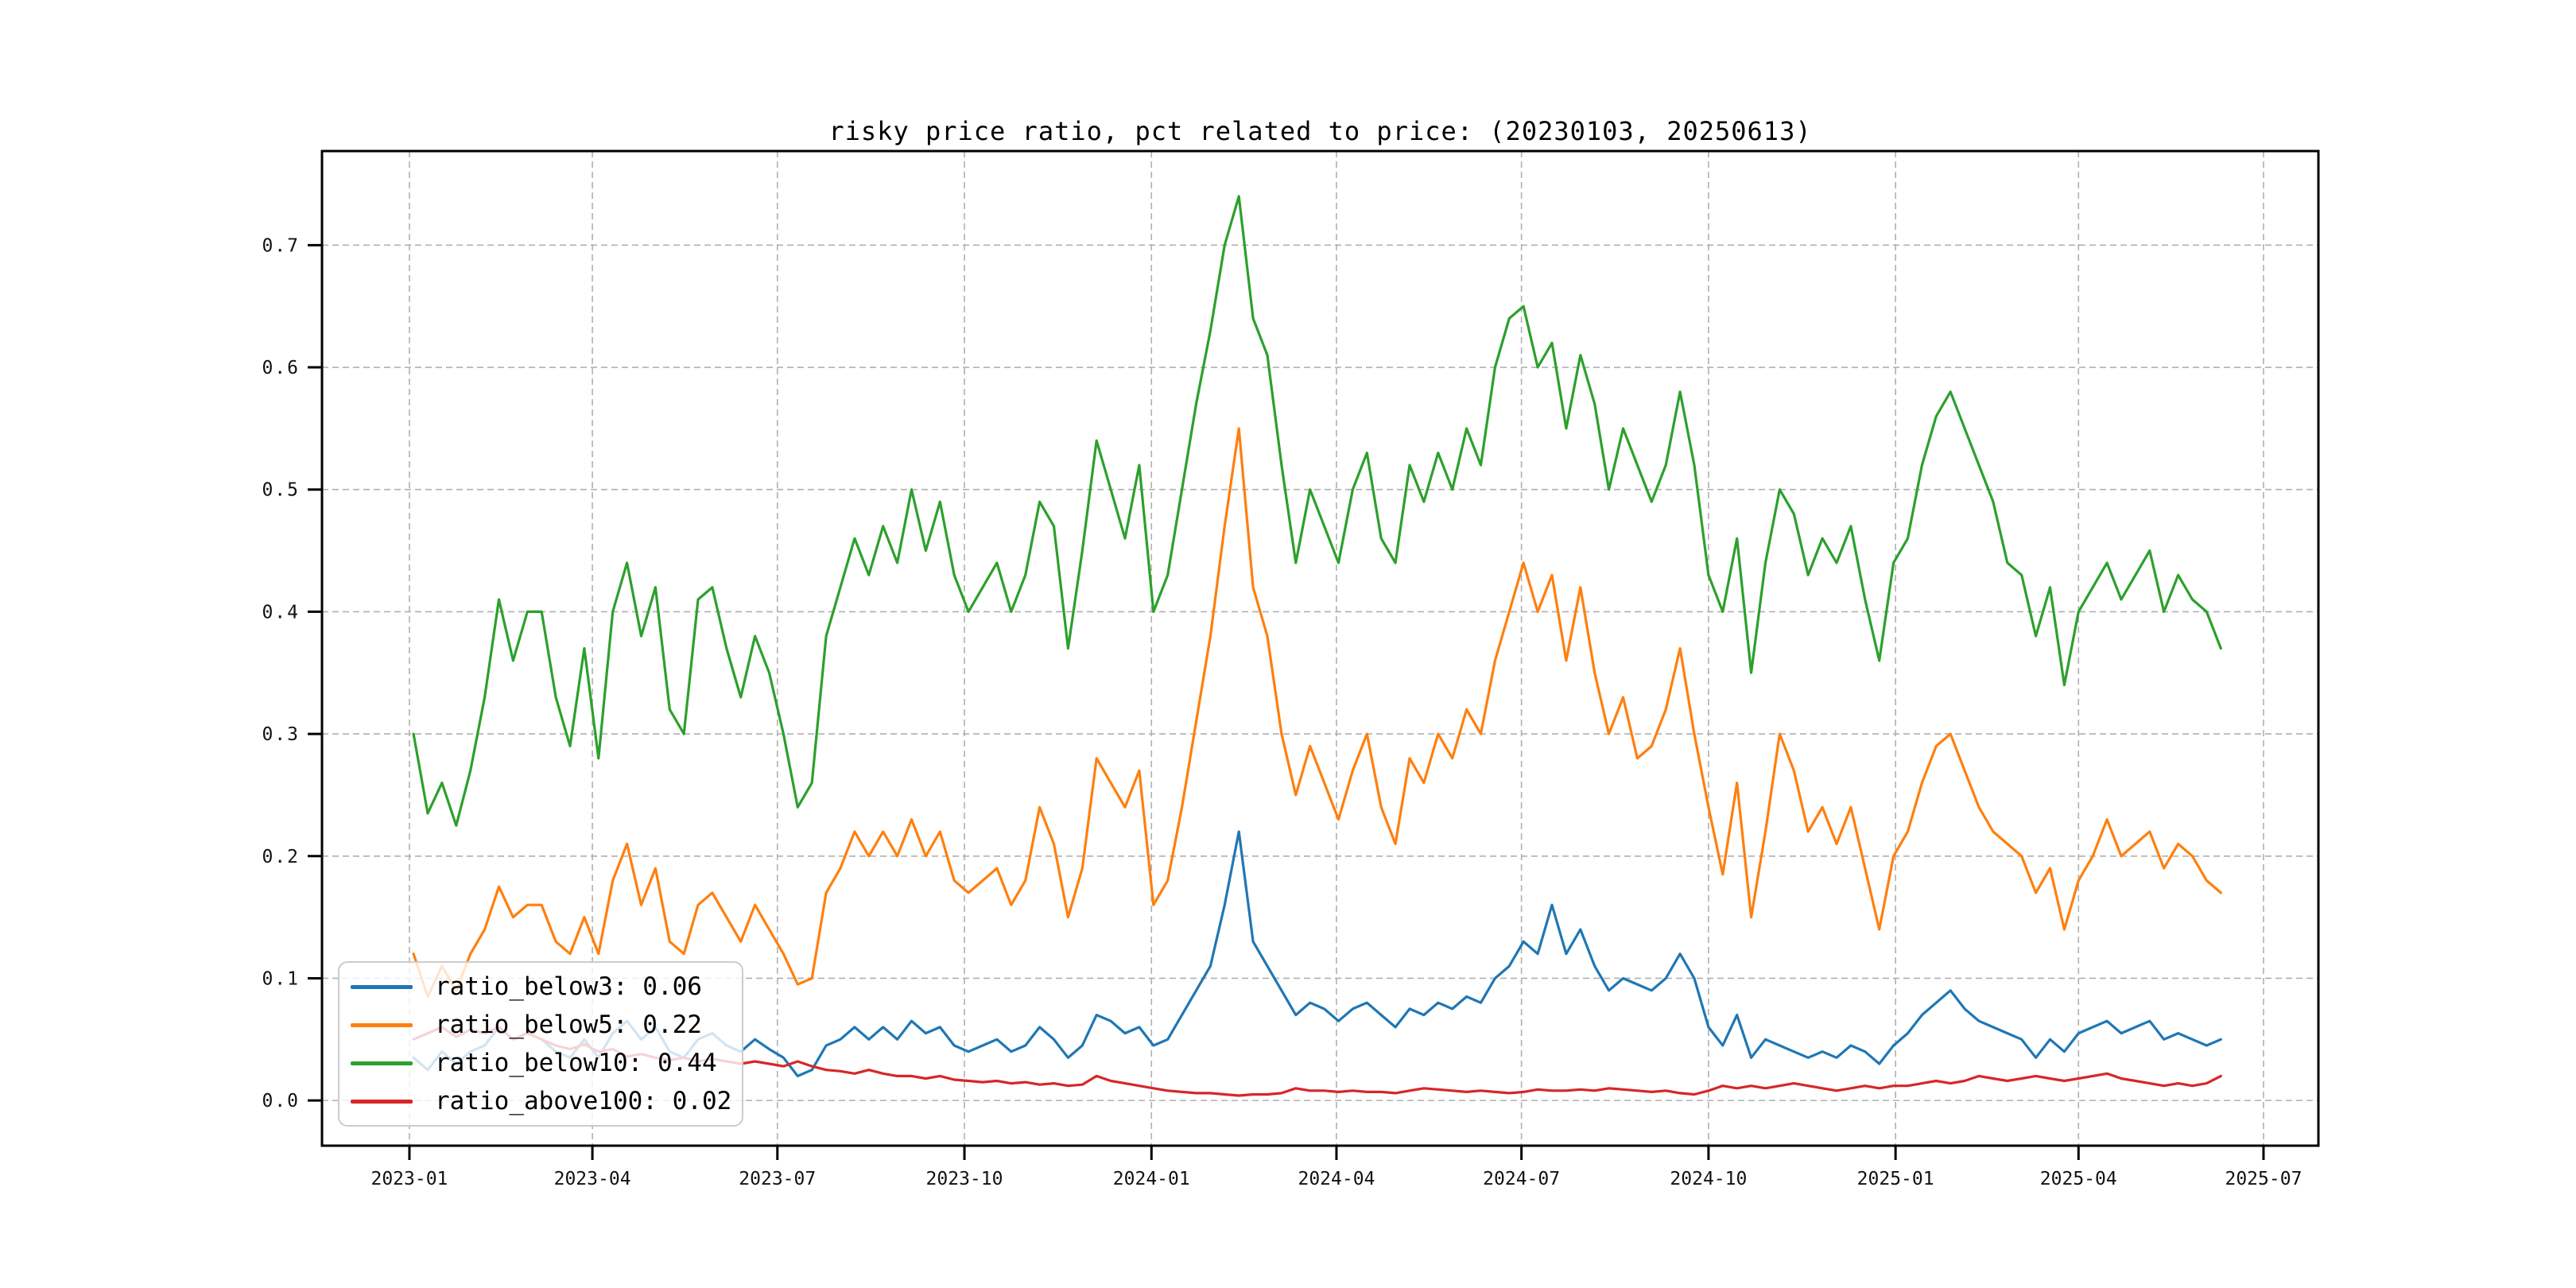 Image resolution: width=2576 pixels, height=1288 pixels. Describe the element at coordinates (281, 368) in the screenshot. I see `y-tick-label: 0.6` at that location.